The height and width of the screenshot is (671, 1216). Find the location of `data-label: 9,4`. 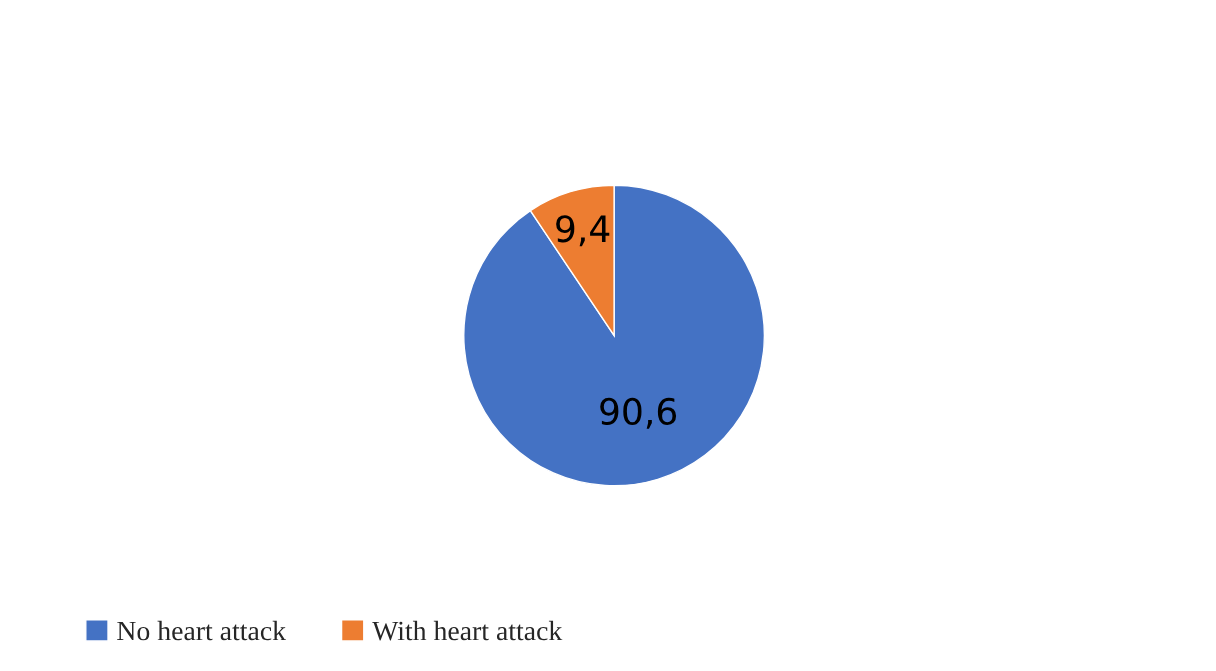

data-label: 9,4 is located at coordinates (583, 231).